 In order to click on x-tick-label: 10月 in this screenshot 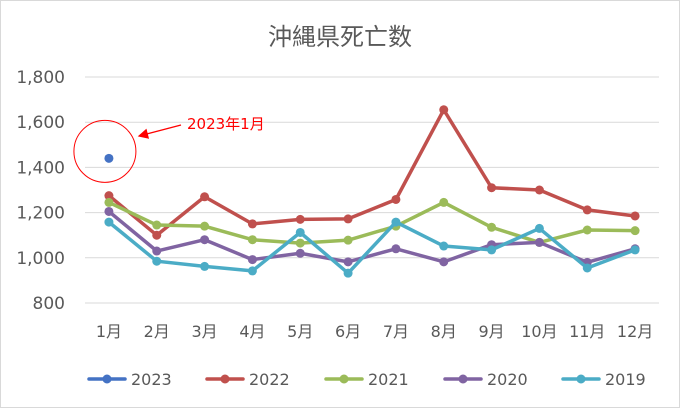, I will do `click(539, 331)`.